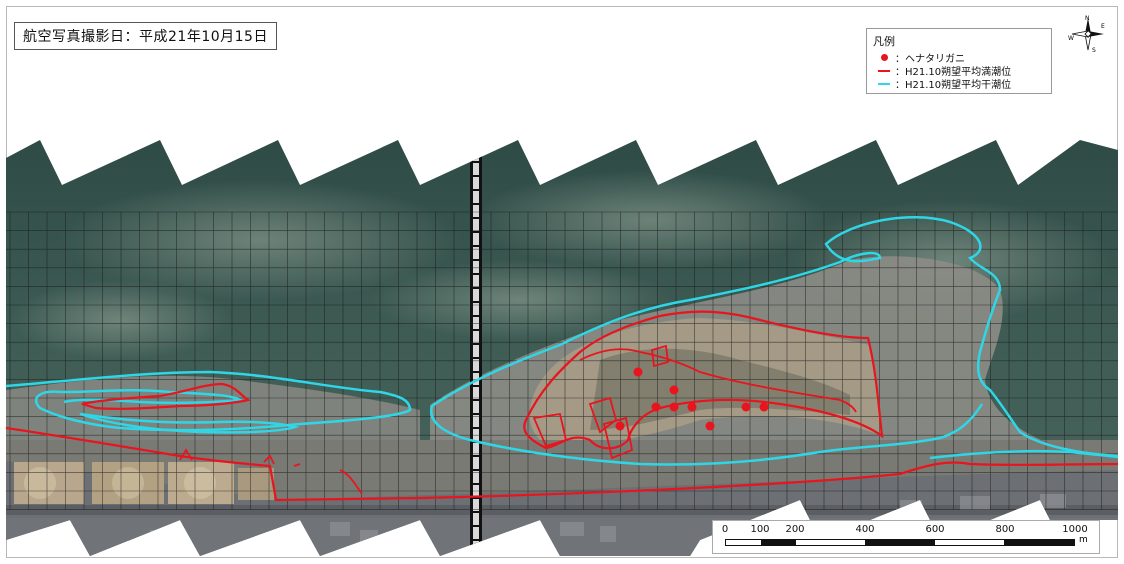 Image resolution: width=1124 pixels, height=564 pixels. Describe the element at coordinates (884, 83) in the screenshot. I see `cyan-line-icon` at that location.